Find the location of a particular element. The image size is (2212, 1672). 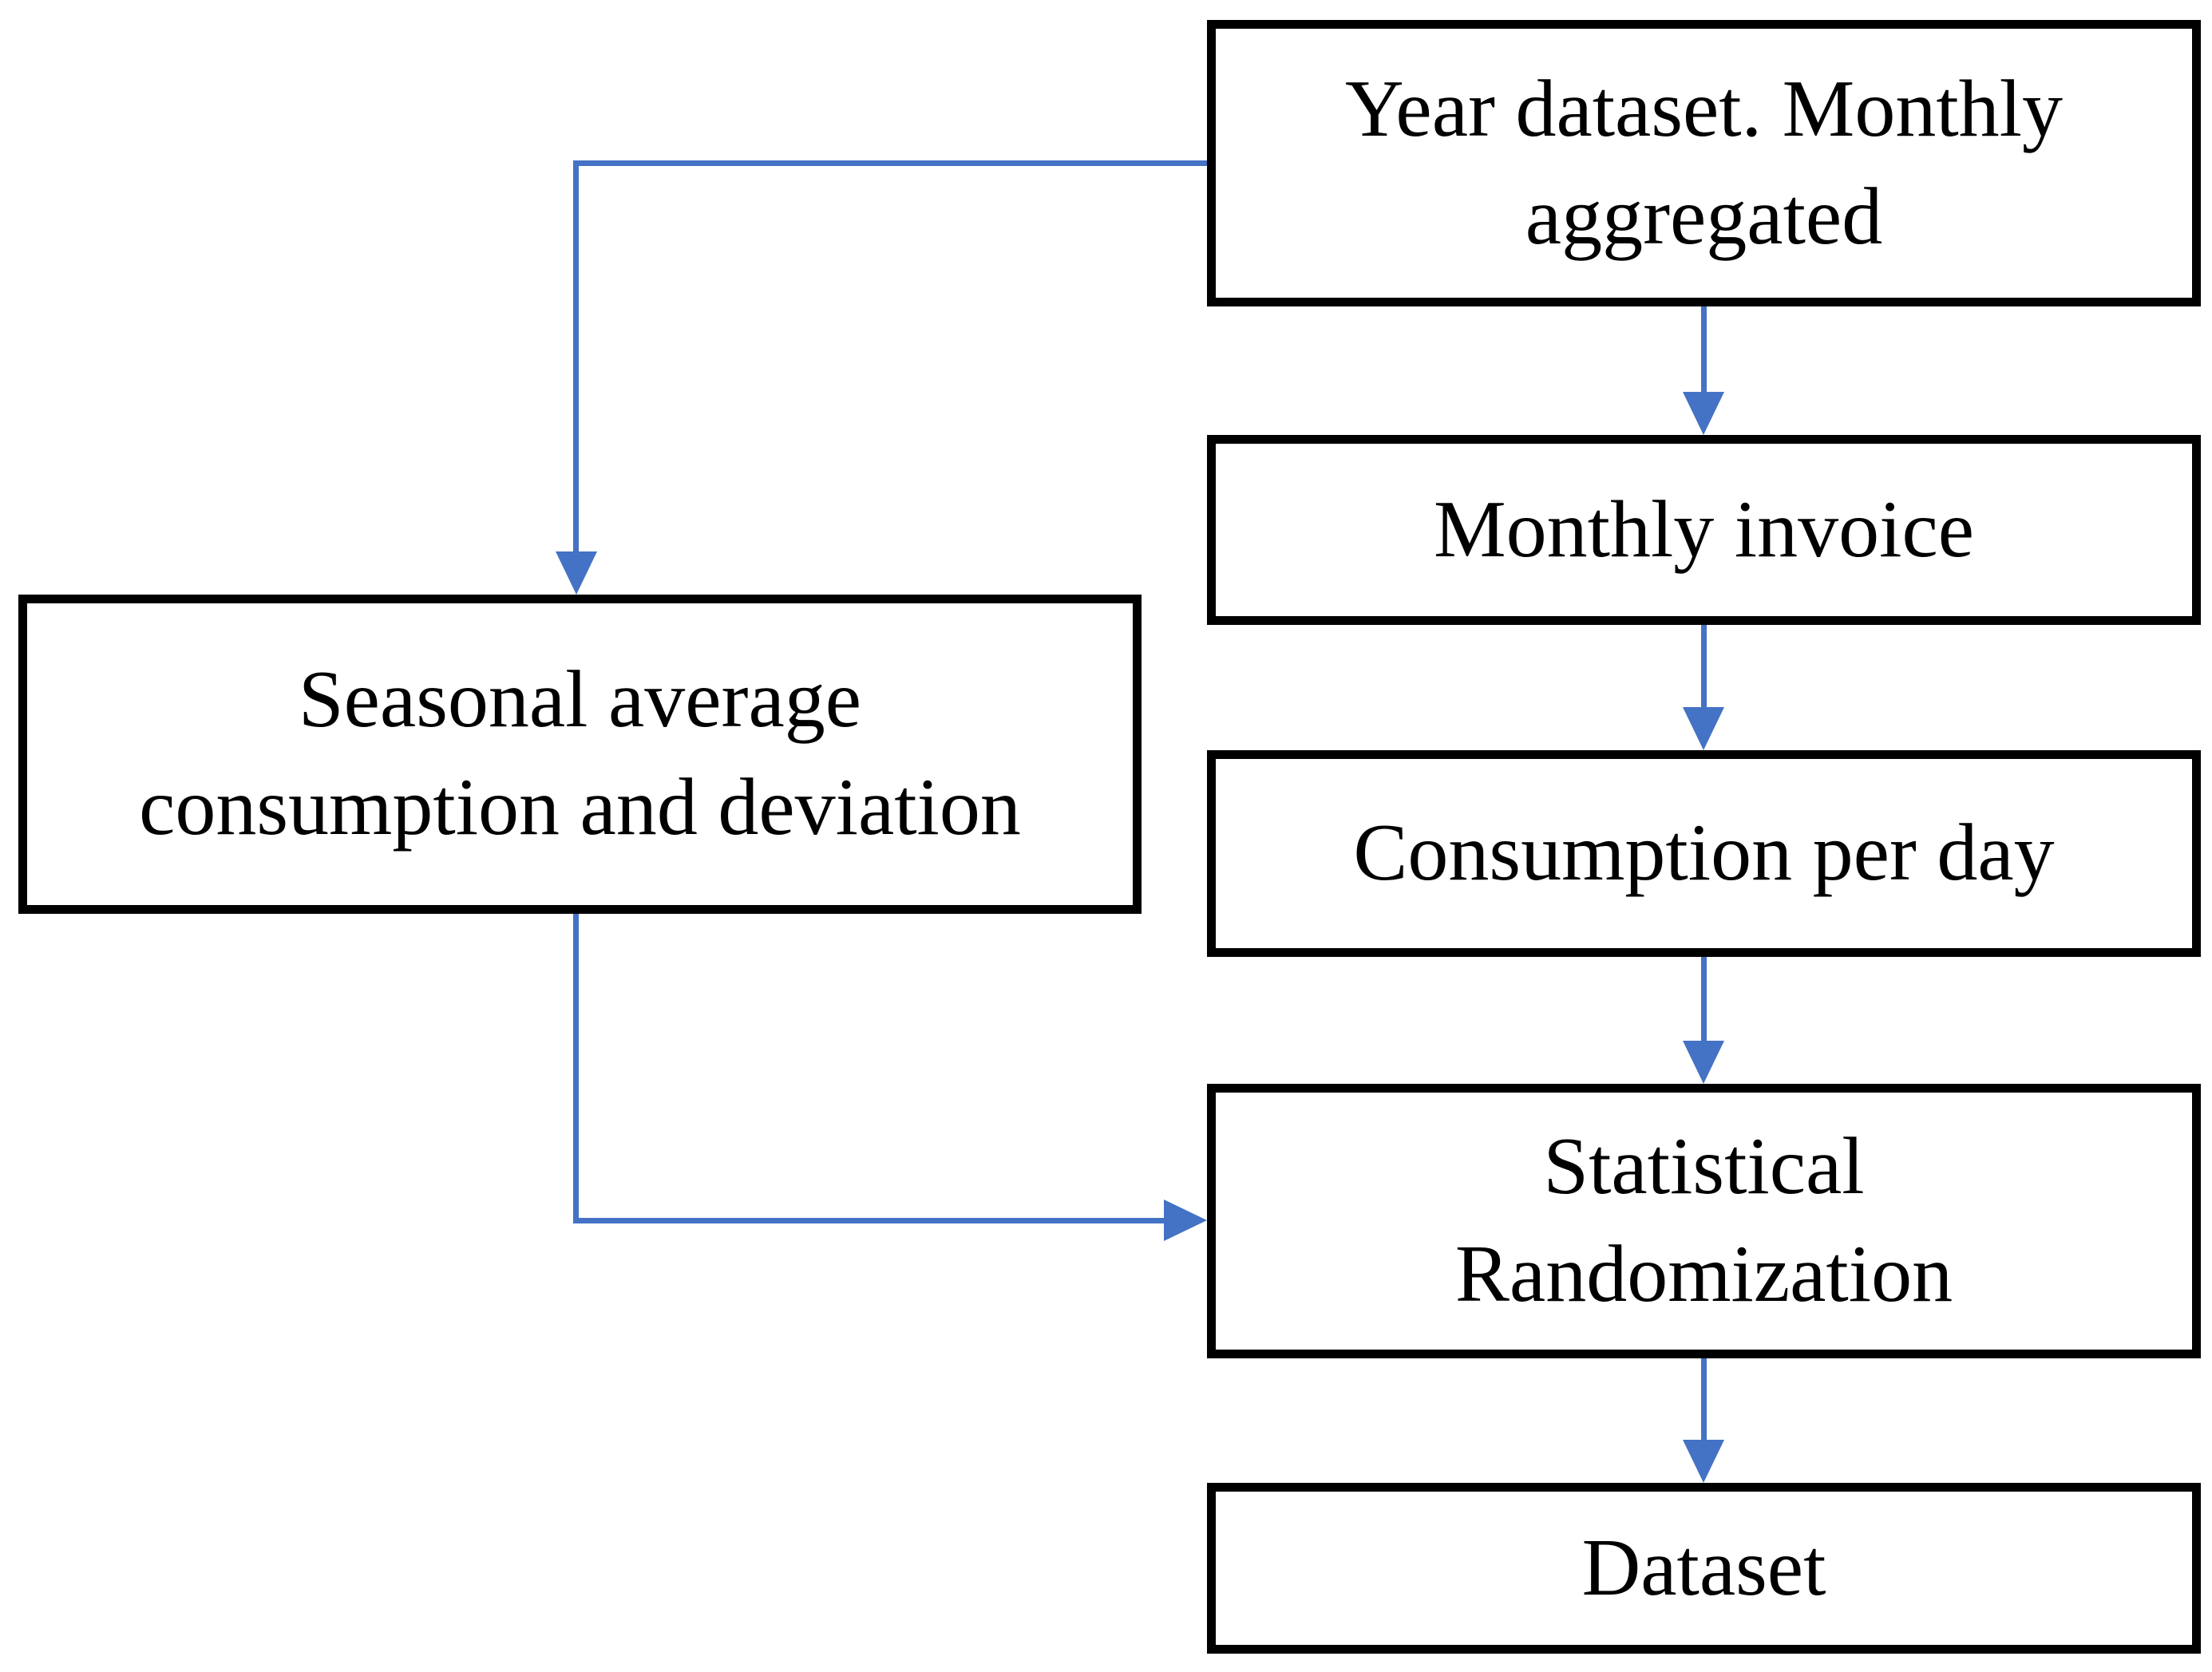

node-year-dataset-label: Year dataset. Monthly aggregated is located at coordinates (1704, 163).